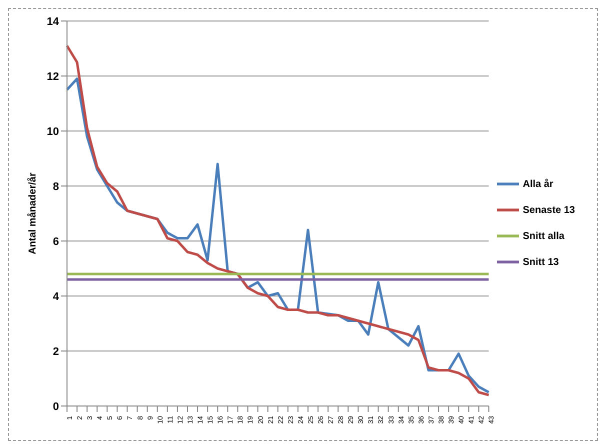 The image size is (604, 447). I want to click on y-tick-label: 4, so click(56, 296).